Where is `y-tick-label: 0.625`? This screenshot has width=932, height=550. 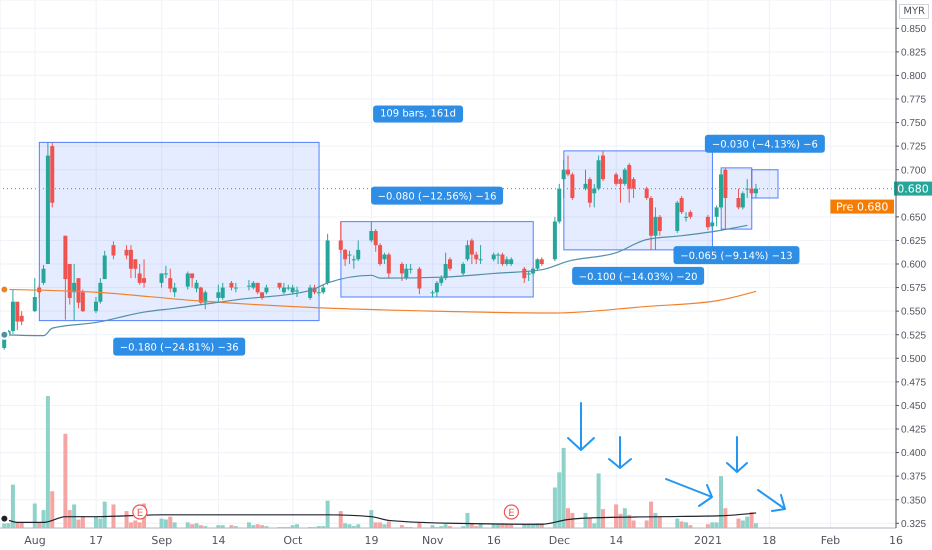
y-tick-label: 0.625 is located at coordinates (913, 241).